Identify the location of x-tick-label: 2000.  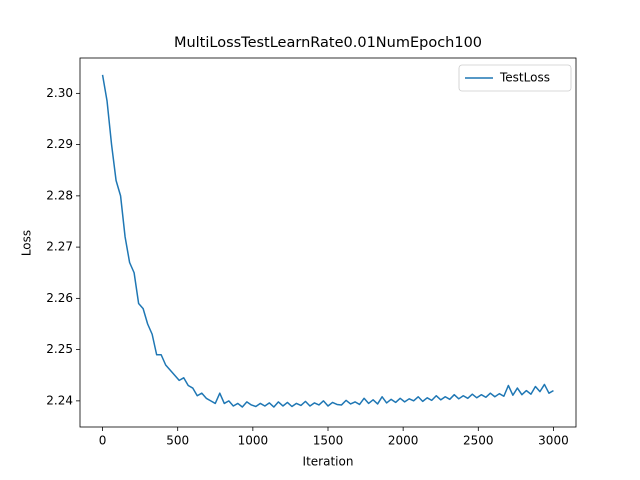
(403, 441).